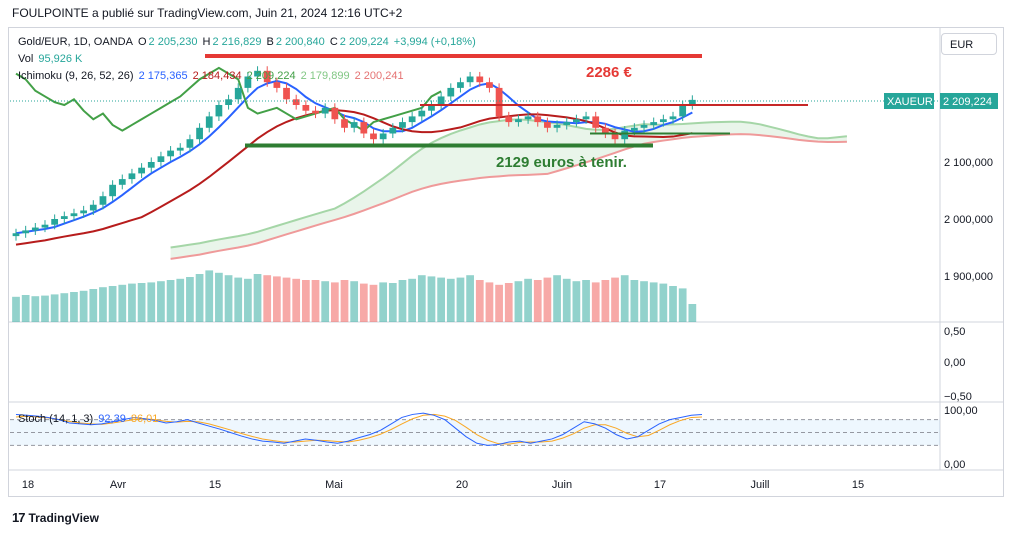 The width and height of the screenshot is (1013, 534). I want to click on ichimoku-chikou: 2 209,224, so click(271, 76).